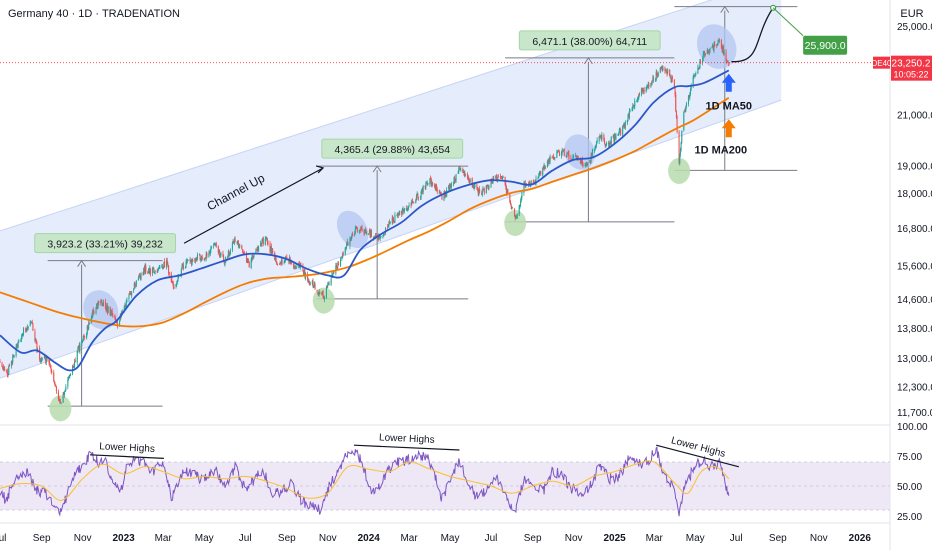  What do you see at coordinates (204, 538) in the screenshot?
I see `time-tick-label: May` at bounding box center [204, 538].